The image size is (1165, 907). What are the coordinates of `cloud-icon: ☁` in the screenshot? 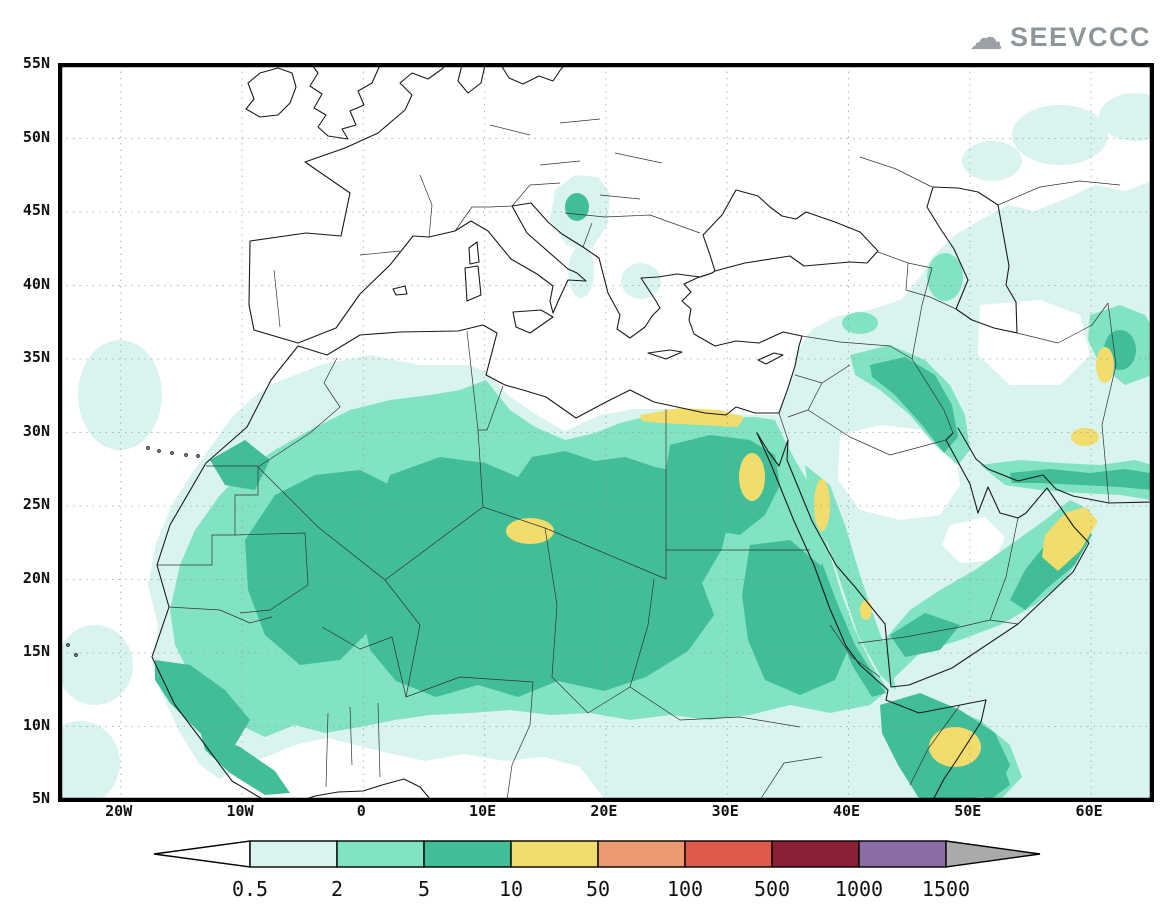 It's located at (985, 37).